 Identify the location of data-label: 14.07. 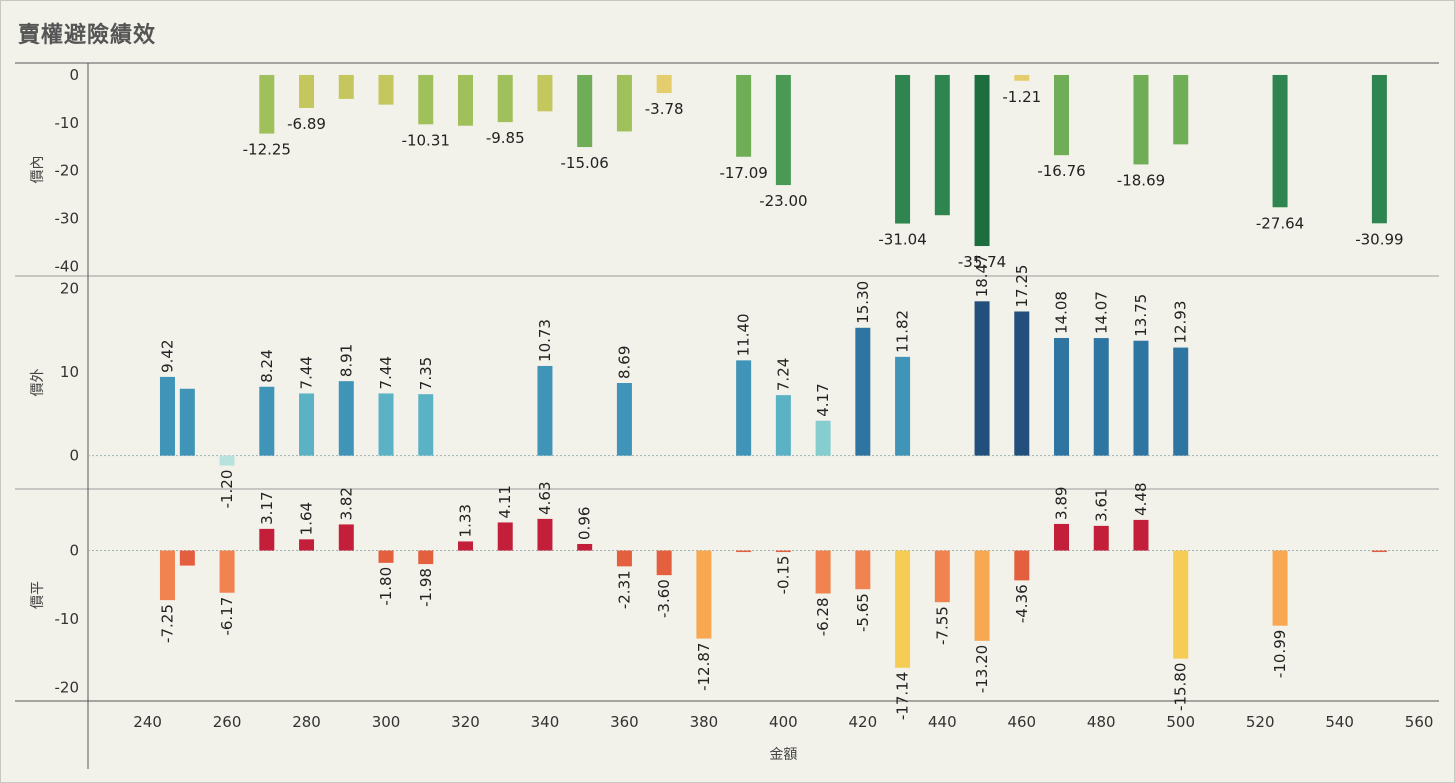
(1101, 312).